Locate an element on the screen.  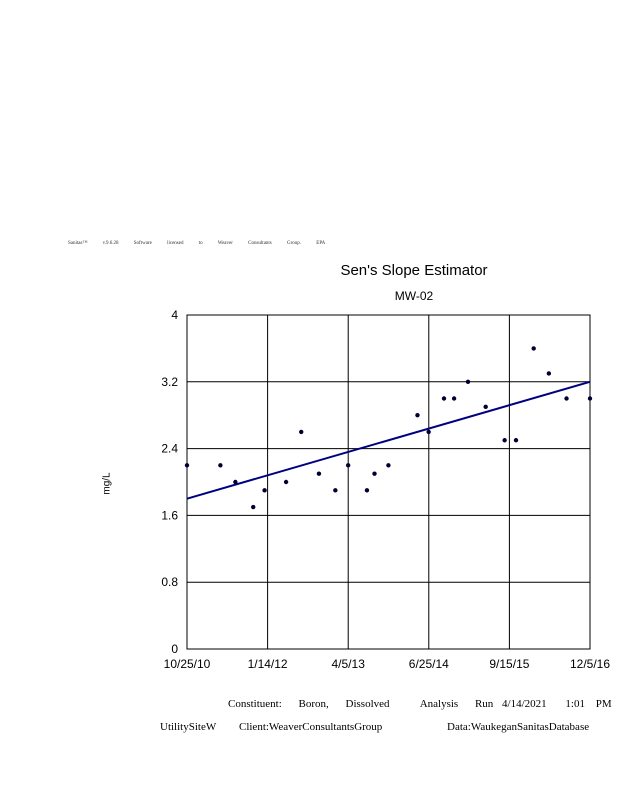
y-tick-label: 3.2 is located at coordinates (169, 382).